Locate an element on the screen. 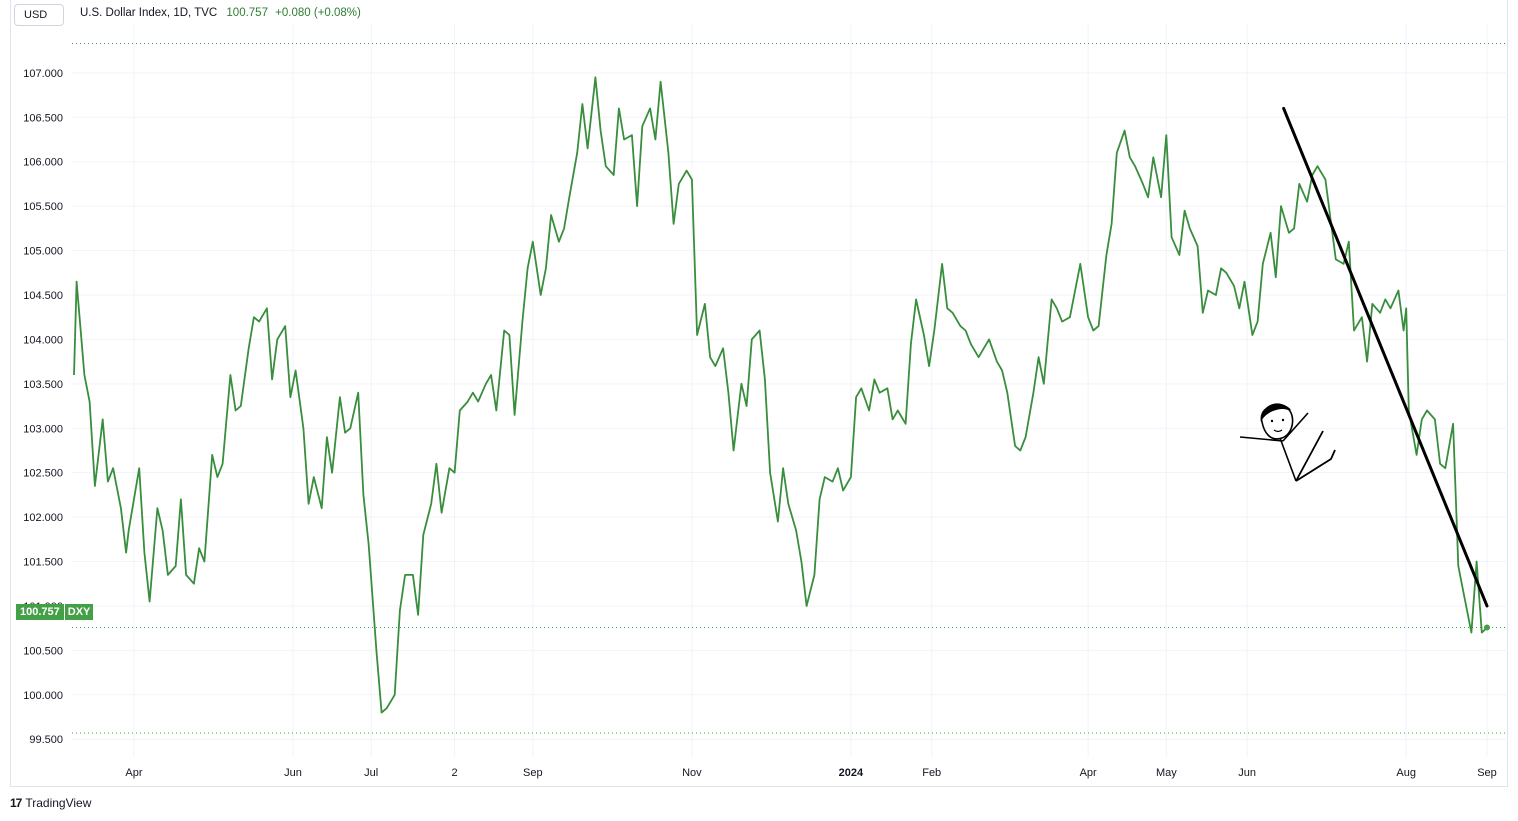 This screenshot has height=821, width=1518. y-tick-label: 106.500 is located at coordinates (43, 118).